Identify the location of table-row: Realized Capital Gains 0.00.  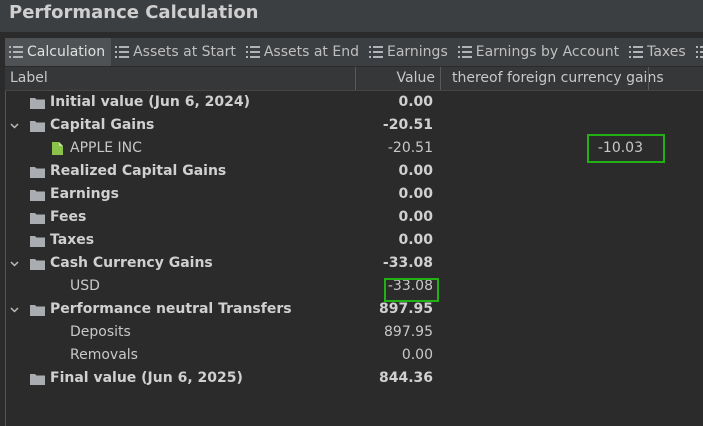
(354, 171).